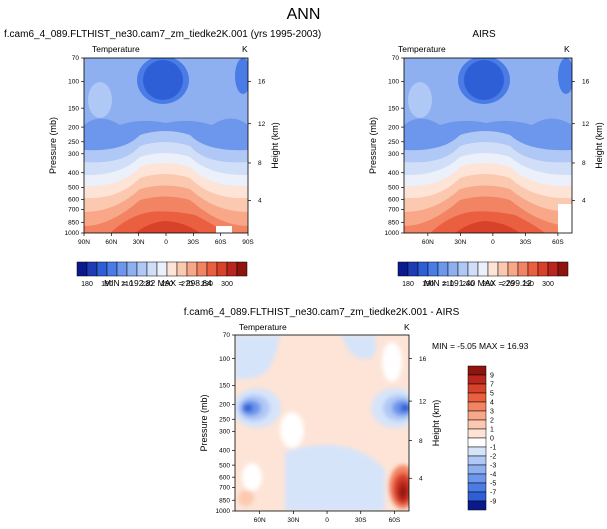  I want to click on panel3-units: K, so click(407, 327).